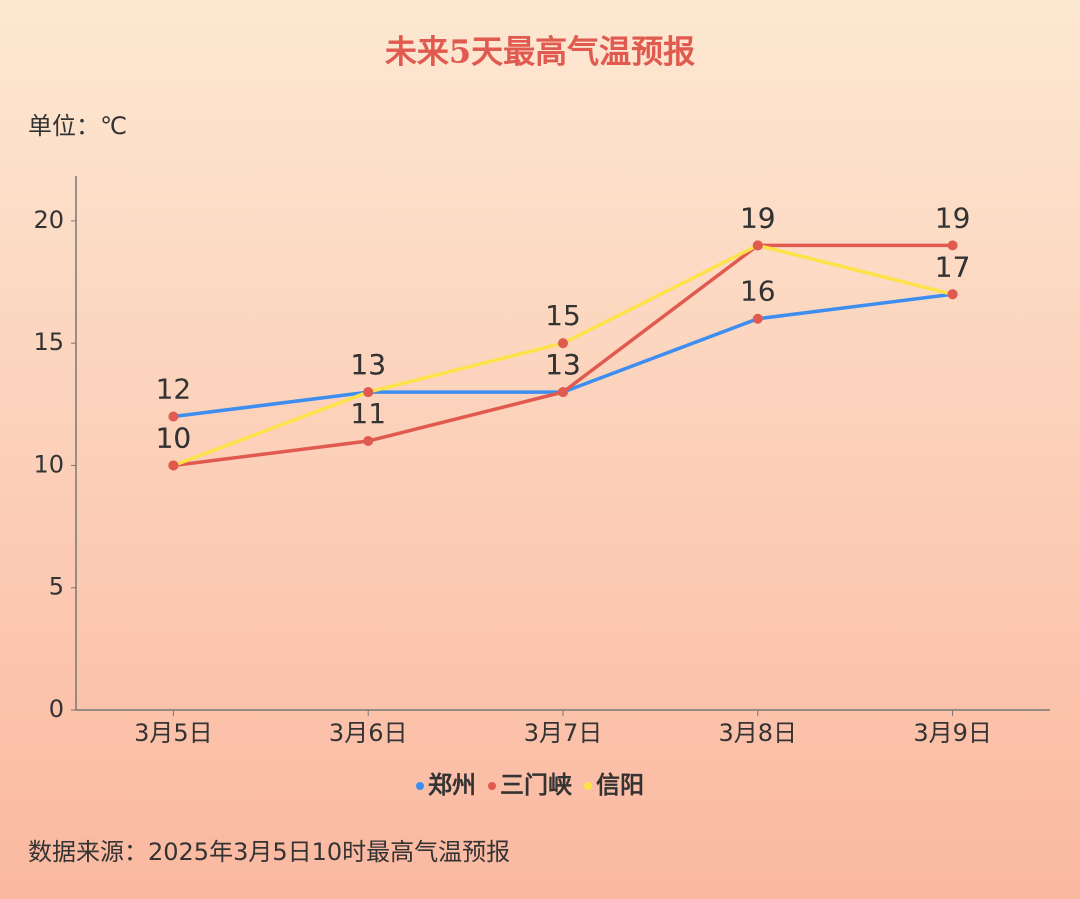  What do you see at coordinates (452, 785) in the screenshot?
I see `legend-label: 郑州` at bounding box center [452, 785].